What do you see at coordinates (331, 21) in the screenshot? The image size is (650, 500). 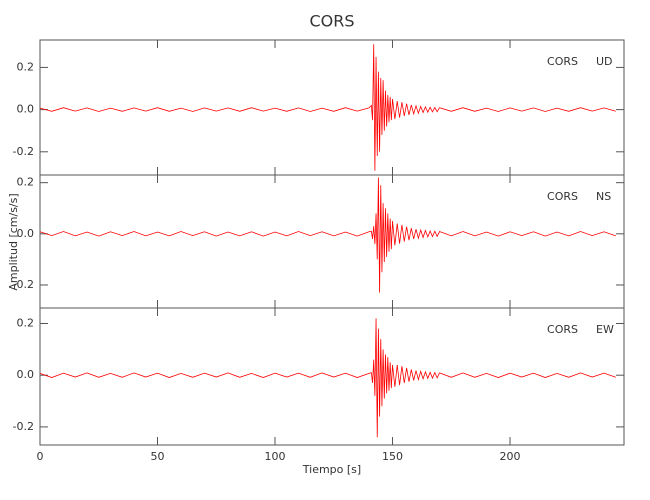 I see `chart-title: CORS` at bounding box center [331, 21].